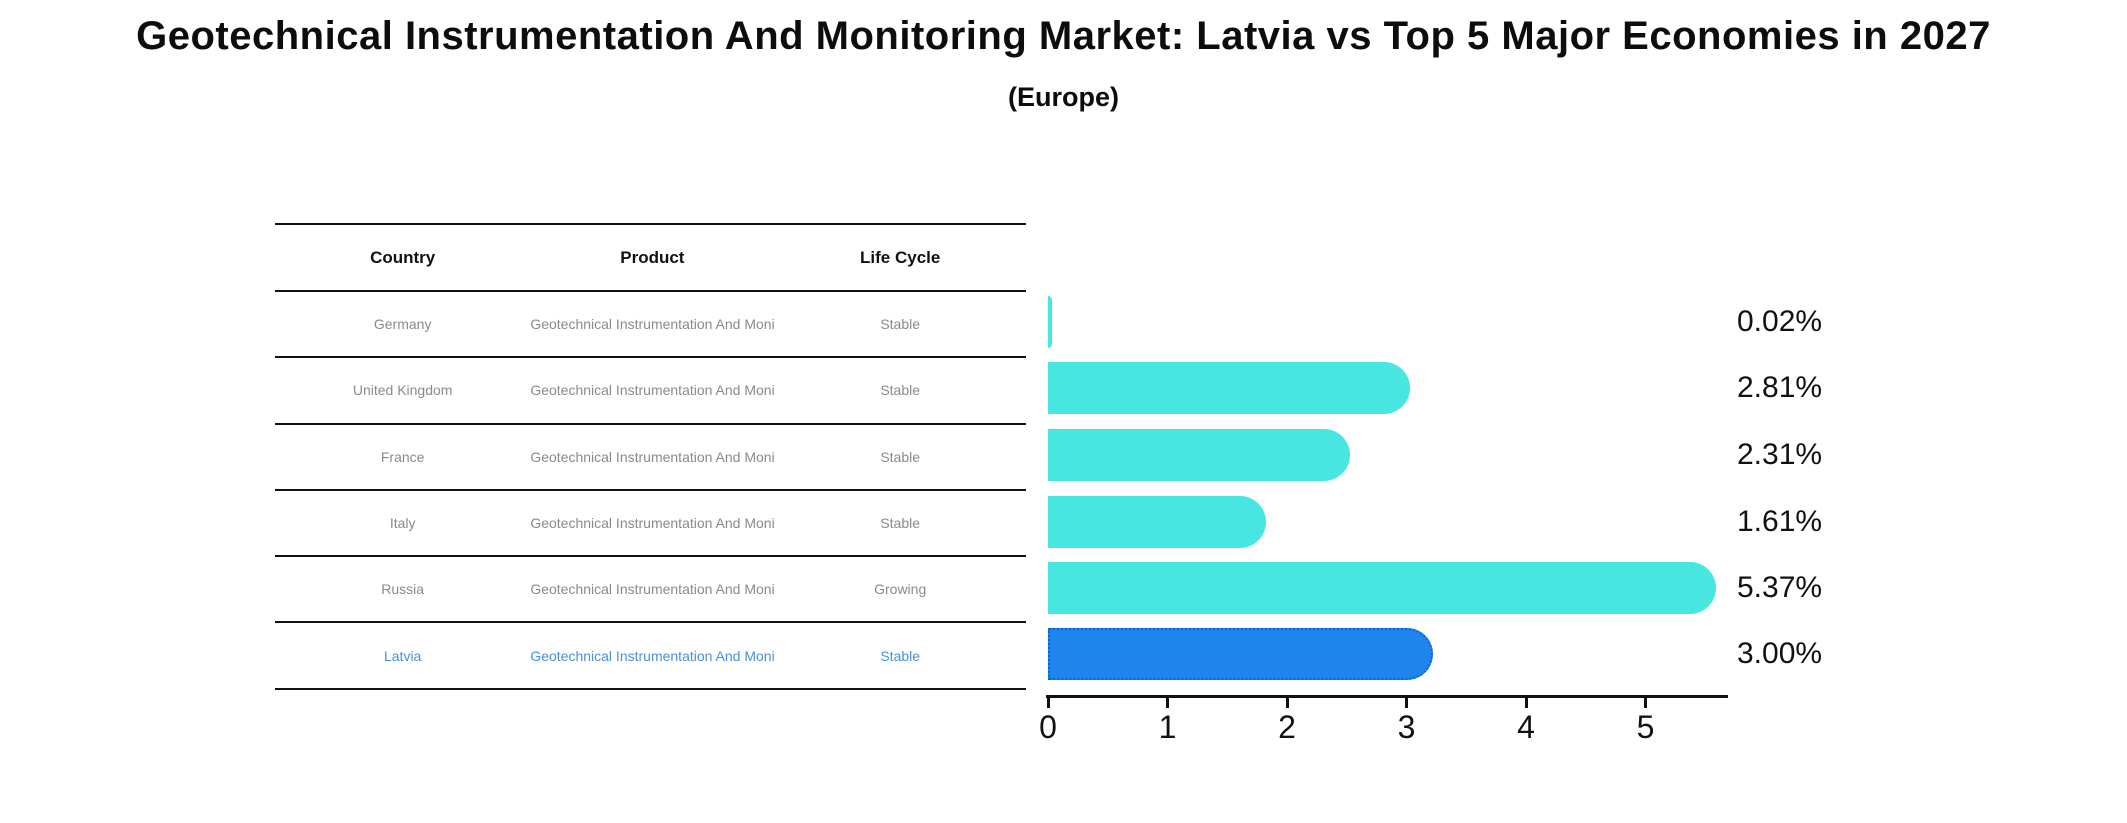  What do you see at coordinates (403, 257) in the screenshot?
I see `column-header-country: Country` at bounding box center [403, 257].